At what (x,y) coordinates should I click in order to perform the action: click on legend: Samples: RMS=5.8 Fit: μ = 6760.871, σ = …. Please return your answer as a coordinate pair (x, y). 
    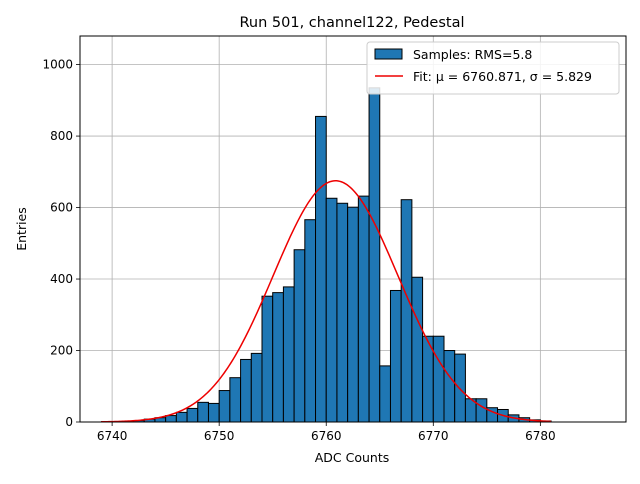
    Looking at the image, I should click on (493, 68).